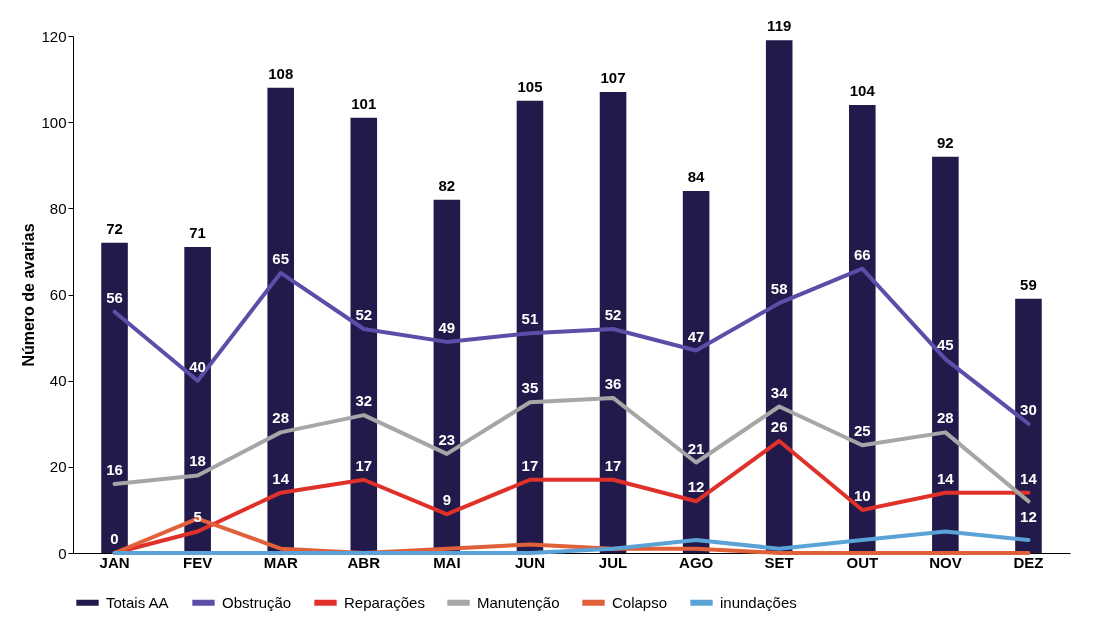 The image size is (1100, 635). What do you see at coordinates (945, 142) in the screenshot?
I see `data-label: 92` at bounding box center [945, 142].